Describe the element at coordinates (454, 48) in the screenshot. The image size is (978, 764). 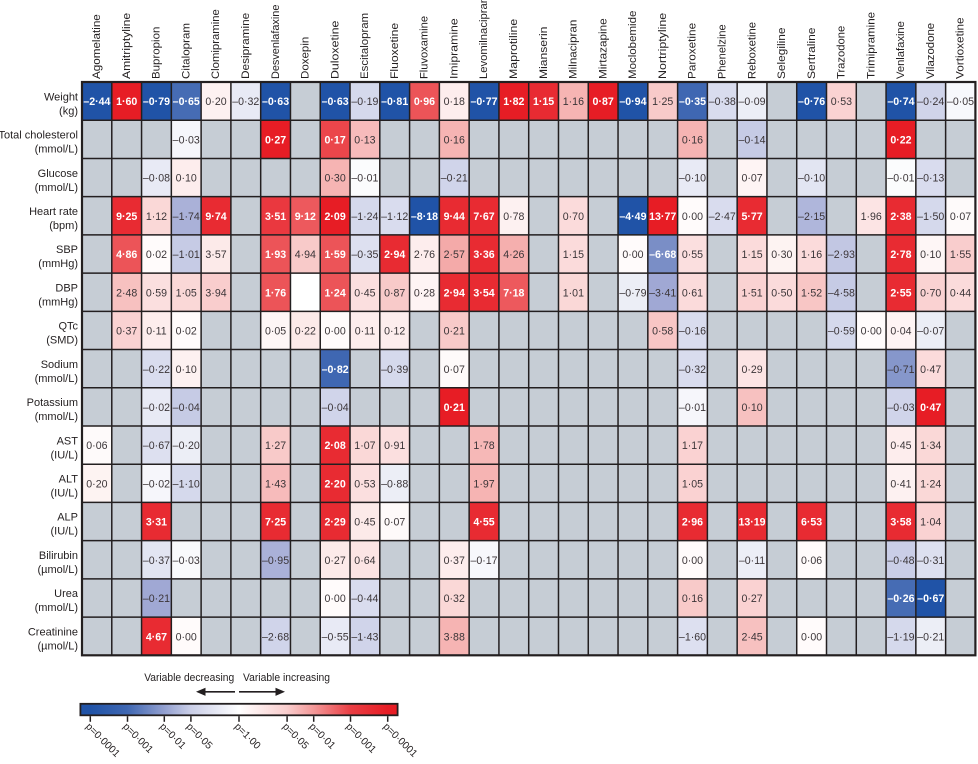
I see `svg-text: Imipramine` at that location.